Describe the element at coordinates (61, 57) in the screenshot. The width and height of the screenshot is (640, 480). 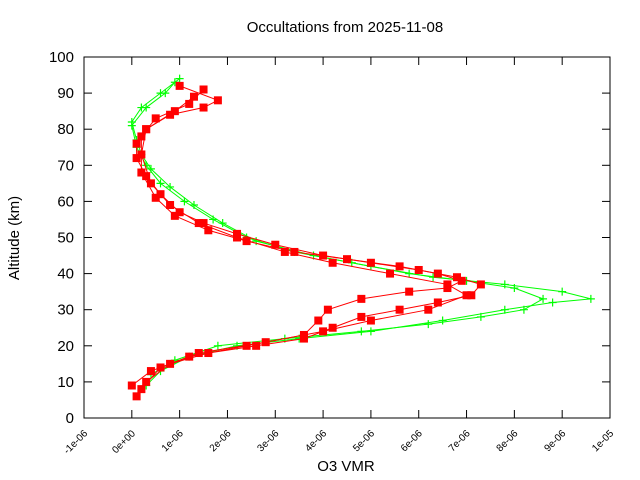
I see `y-tick-label: 100` at that location.